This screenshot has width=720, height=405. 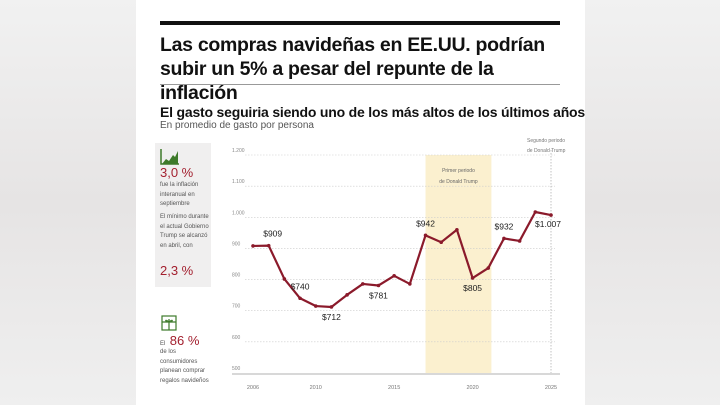 I want to click on gift-icon, so click(x=169, y=323).